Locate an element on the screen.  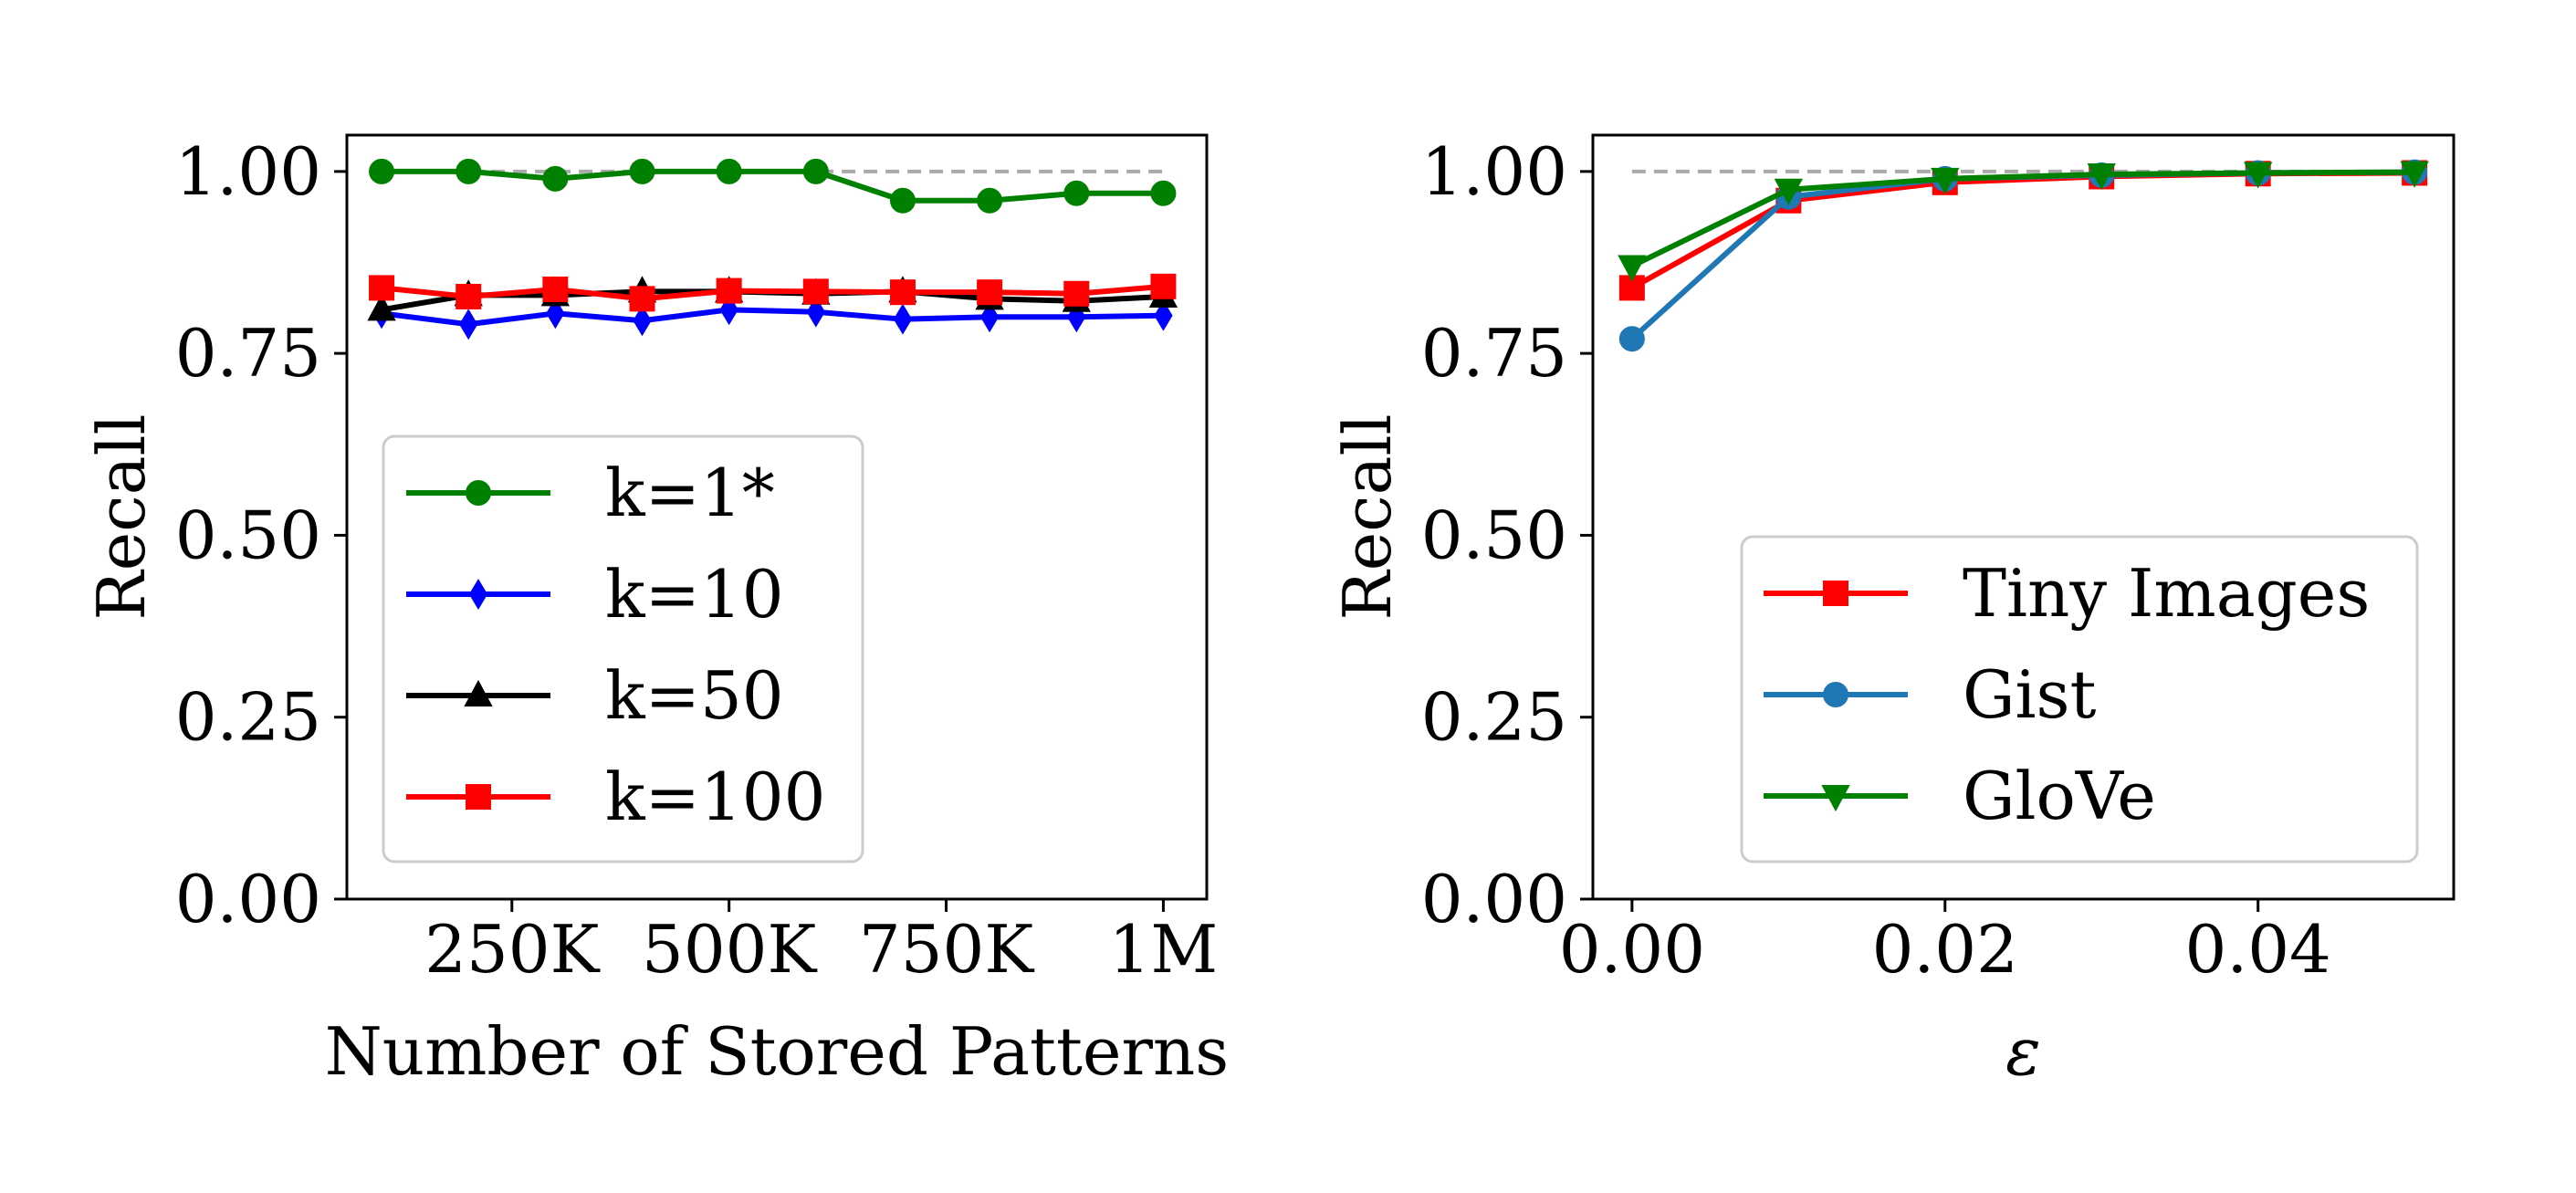
legend-entry-k-100: k=100 is located at coordinates (615, 797).